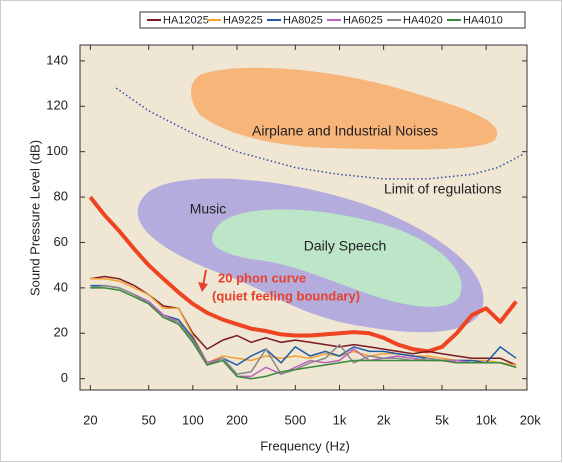 The width and height of the screenshot is (563, 463). What do you see at coordinates (34, 218) in the screenshot?
I see `y-axis-label: Sound Pressure Level (dB)` at bounding box center [34, 218].